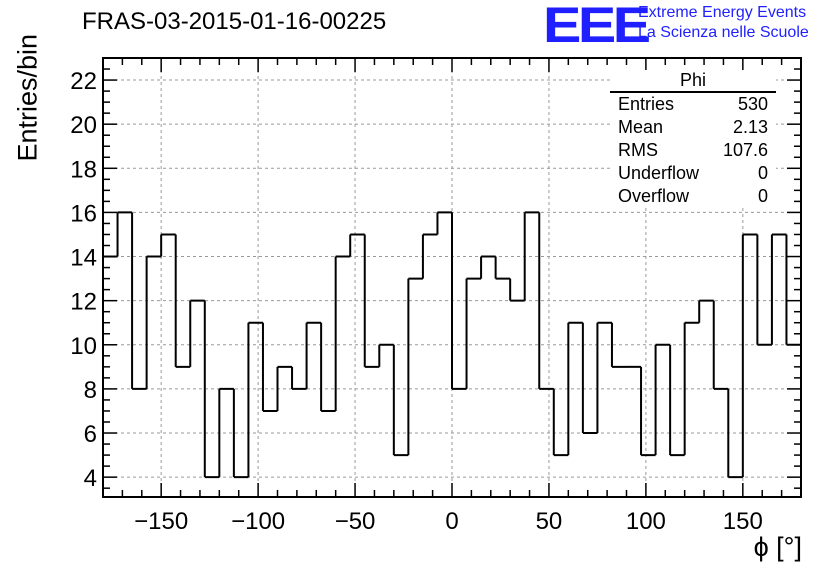  Describe the element at coordinates (83, 302) in the screenshot. I see `y-tick-label: 12` at that location.